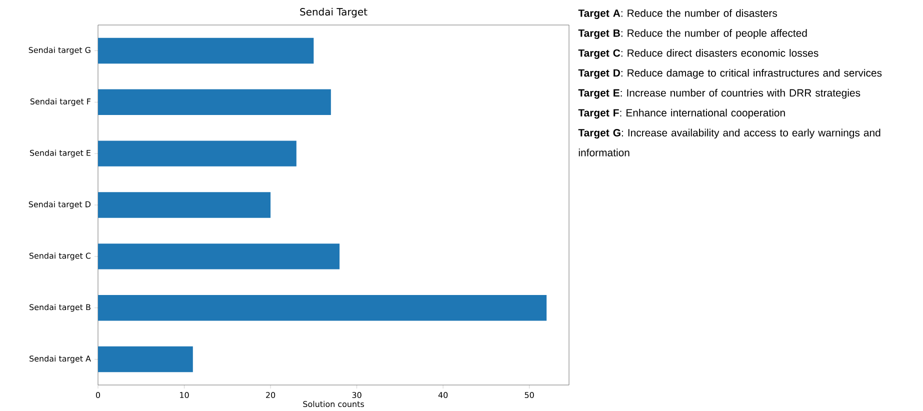  Describe the element at coordinates (334, 13) in the screenshot. I see `chart-title: Sendai Target` at that location.